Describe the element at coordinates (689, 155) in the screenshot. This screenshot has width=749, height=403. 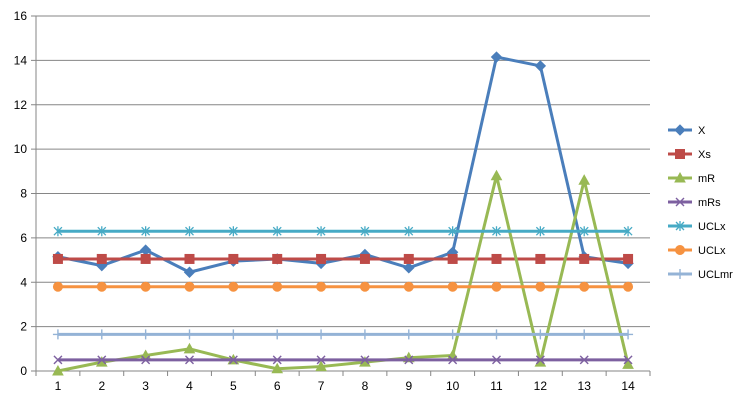
I see `legend-item: Xs` at that location.